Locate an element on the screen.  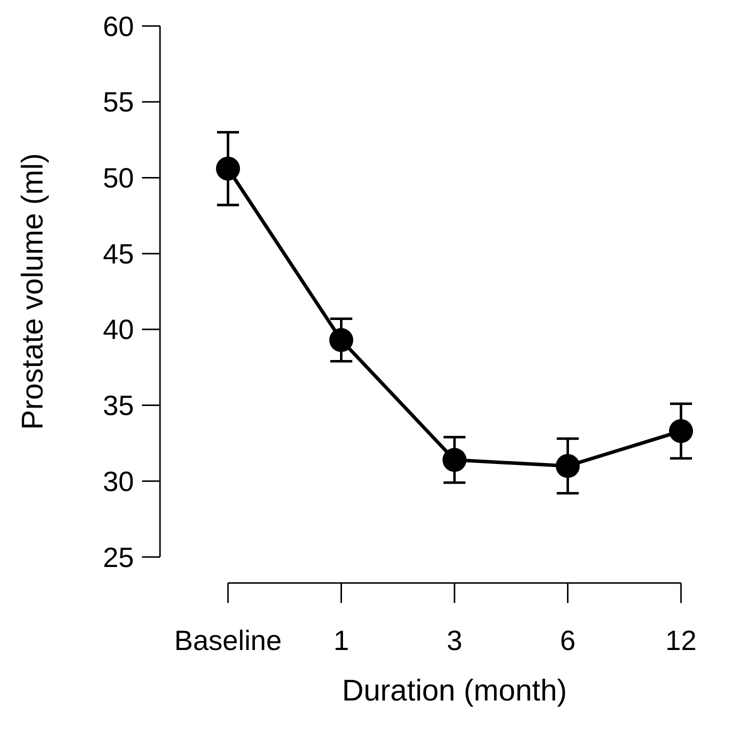
x-tick-label: 1 is located at coordinates (341, 640).